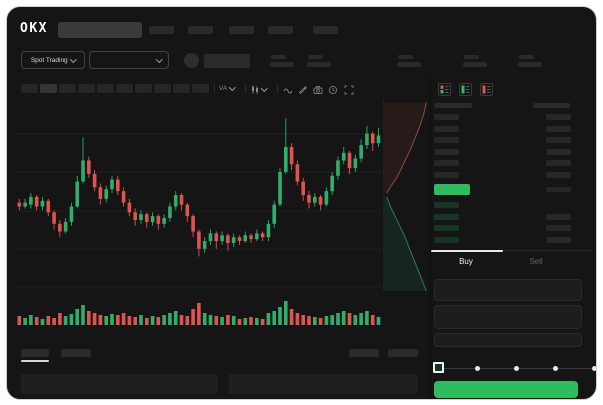 This screenshot has height=405, width=603. What do you see at coordinates (508, 340) in the screenshot?
I see `total-input` at bounding box center [508, 340].